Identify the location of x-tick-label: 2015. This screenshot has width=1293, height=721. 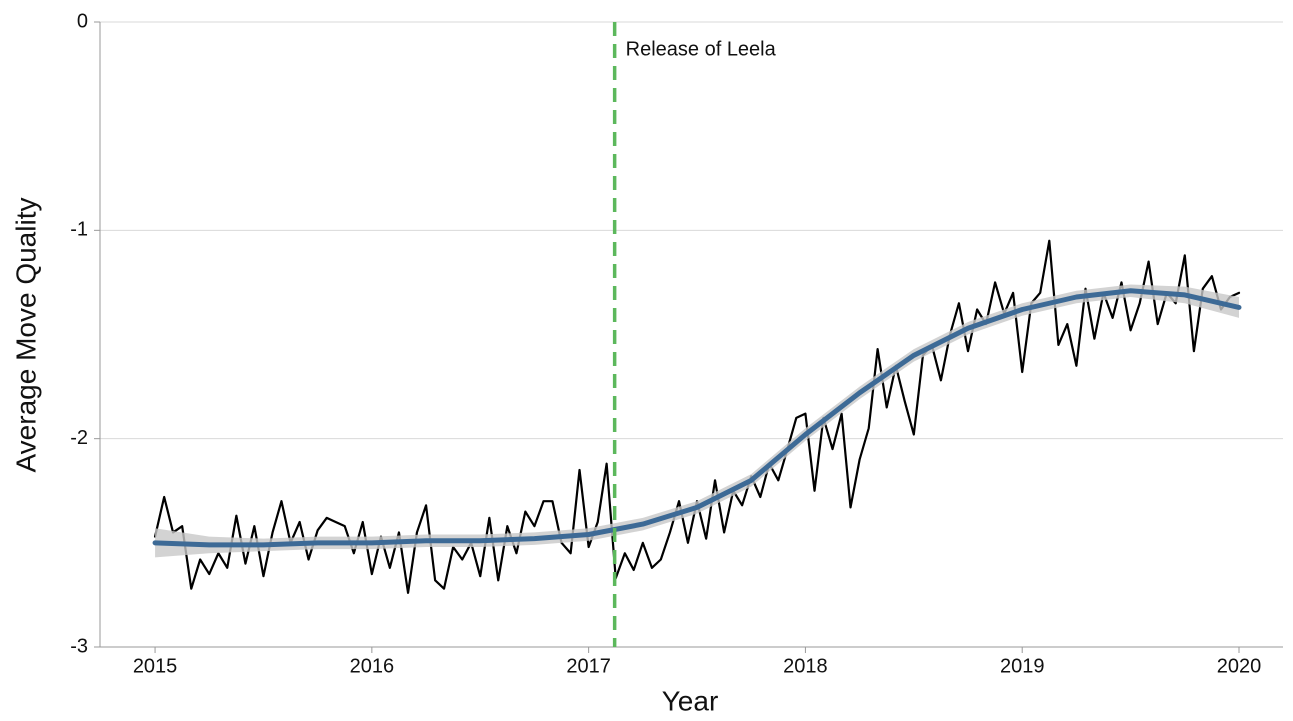
(155, 666).